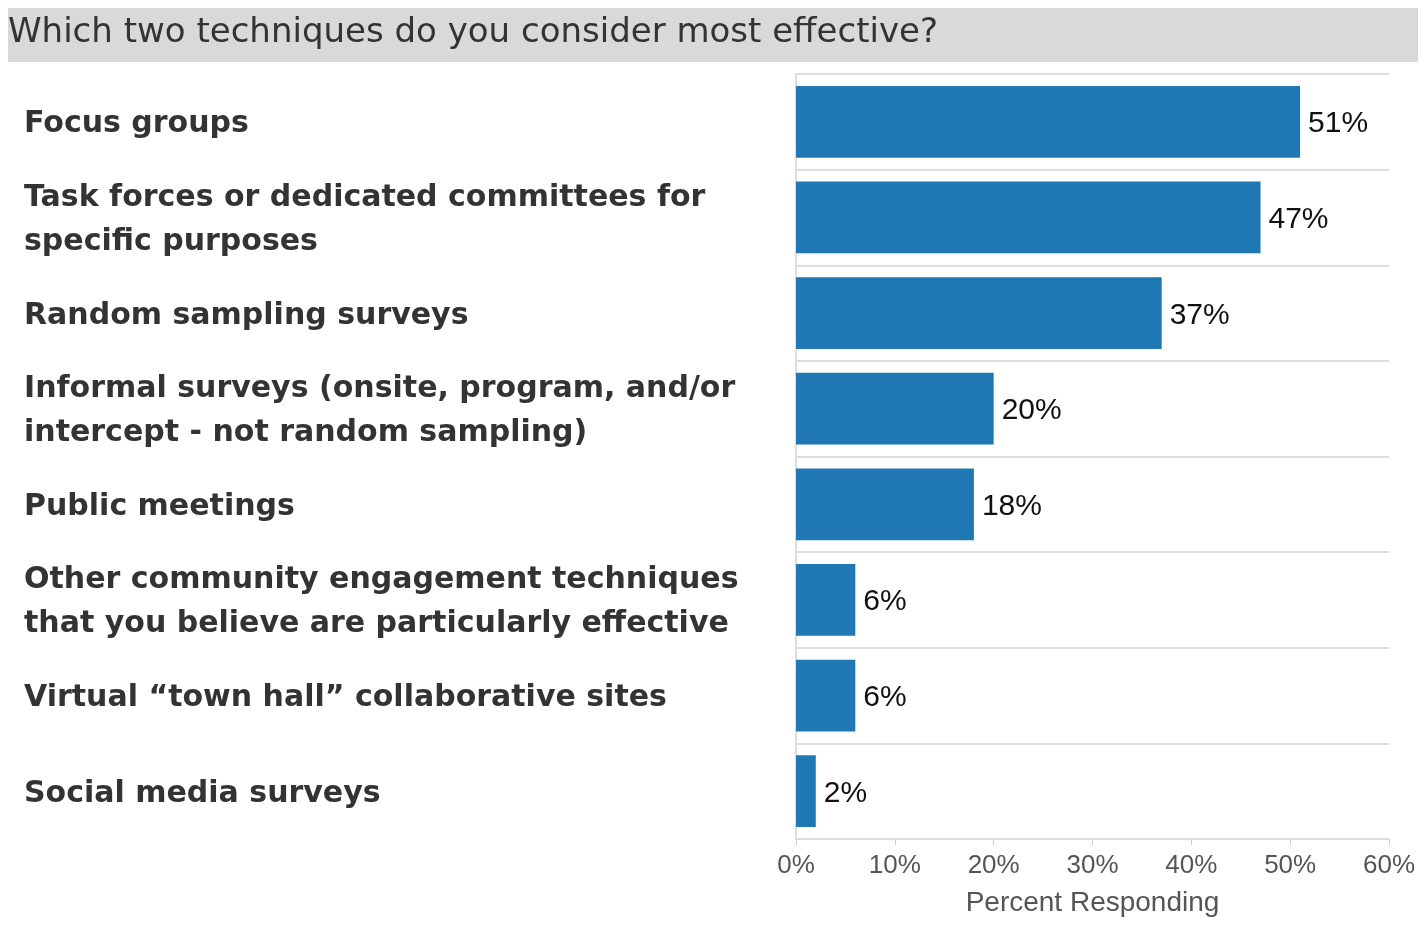 This screenshot has height=929, width=1426. What do you see at coordinates (1092, 864) in the screenshot?
I see `x-tick-label: 30%` at bounding box center [1092, 864].